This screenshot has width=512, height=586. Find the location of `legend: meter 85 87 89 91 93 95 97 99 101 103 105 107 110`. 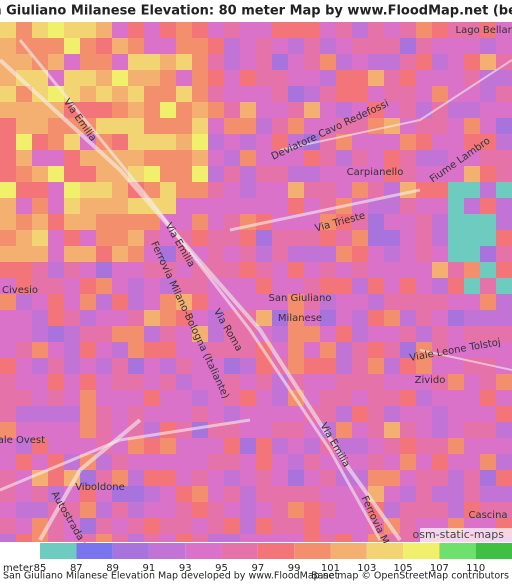

legend: meter 85 87 89 91 93 95 97 99 101 103 105 107 110 is located at coordinates (257, 558).